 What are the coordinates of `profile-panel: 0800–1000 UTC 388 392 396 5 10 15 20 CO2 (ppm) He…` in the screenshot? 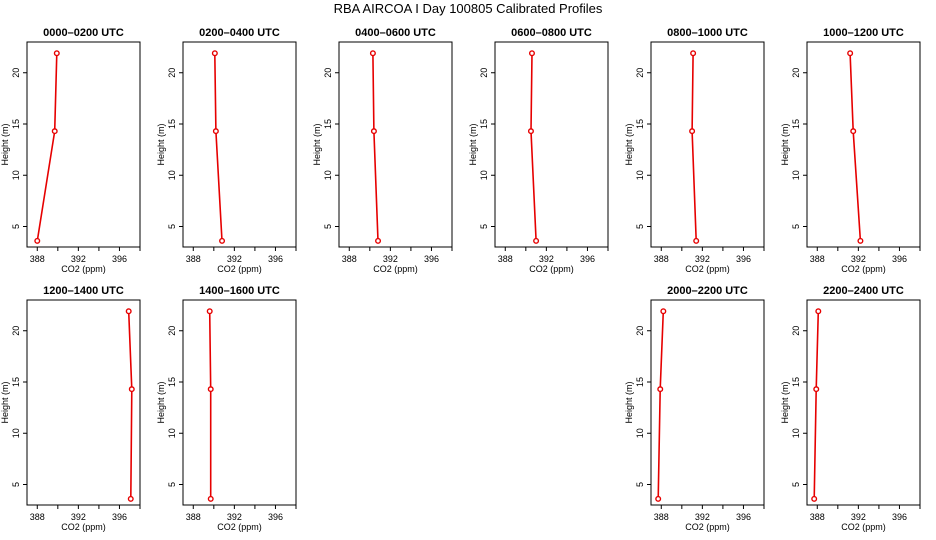 It's located at (694, 150).